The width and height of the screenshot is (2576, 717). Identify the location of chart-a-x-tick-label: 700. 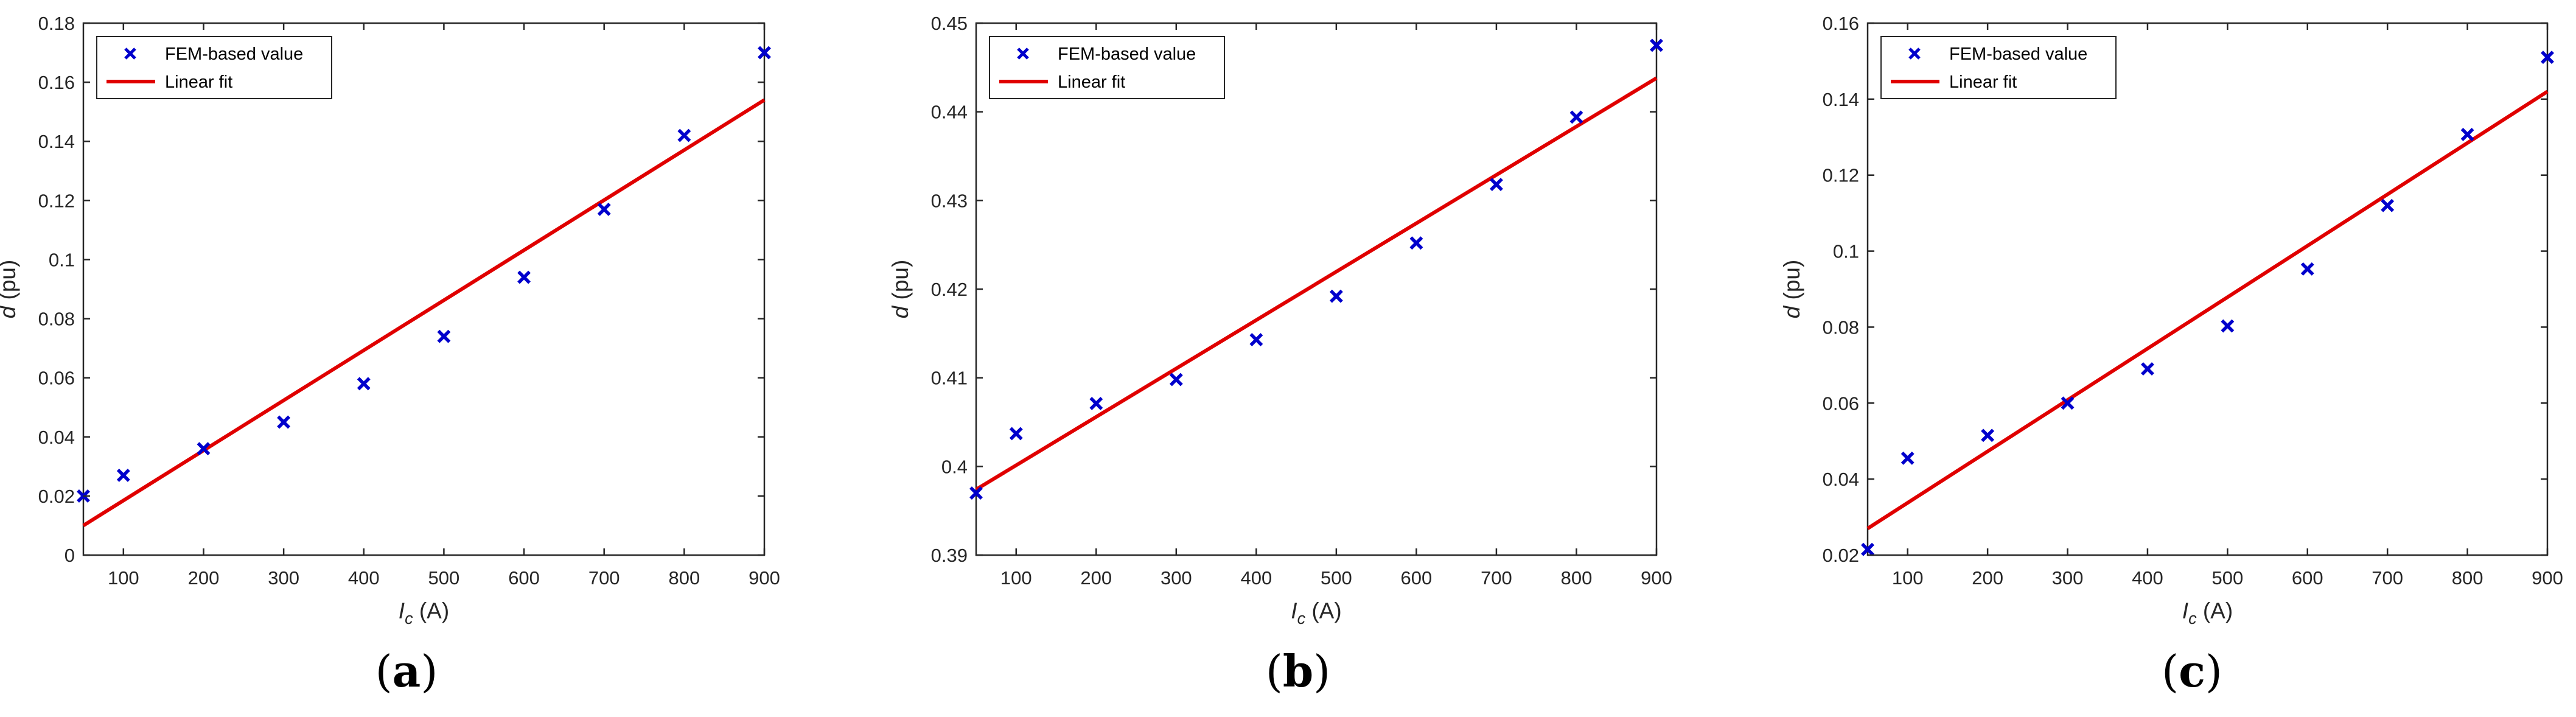
(604, 578).